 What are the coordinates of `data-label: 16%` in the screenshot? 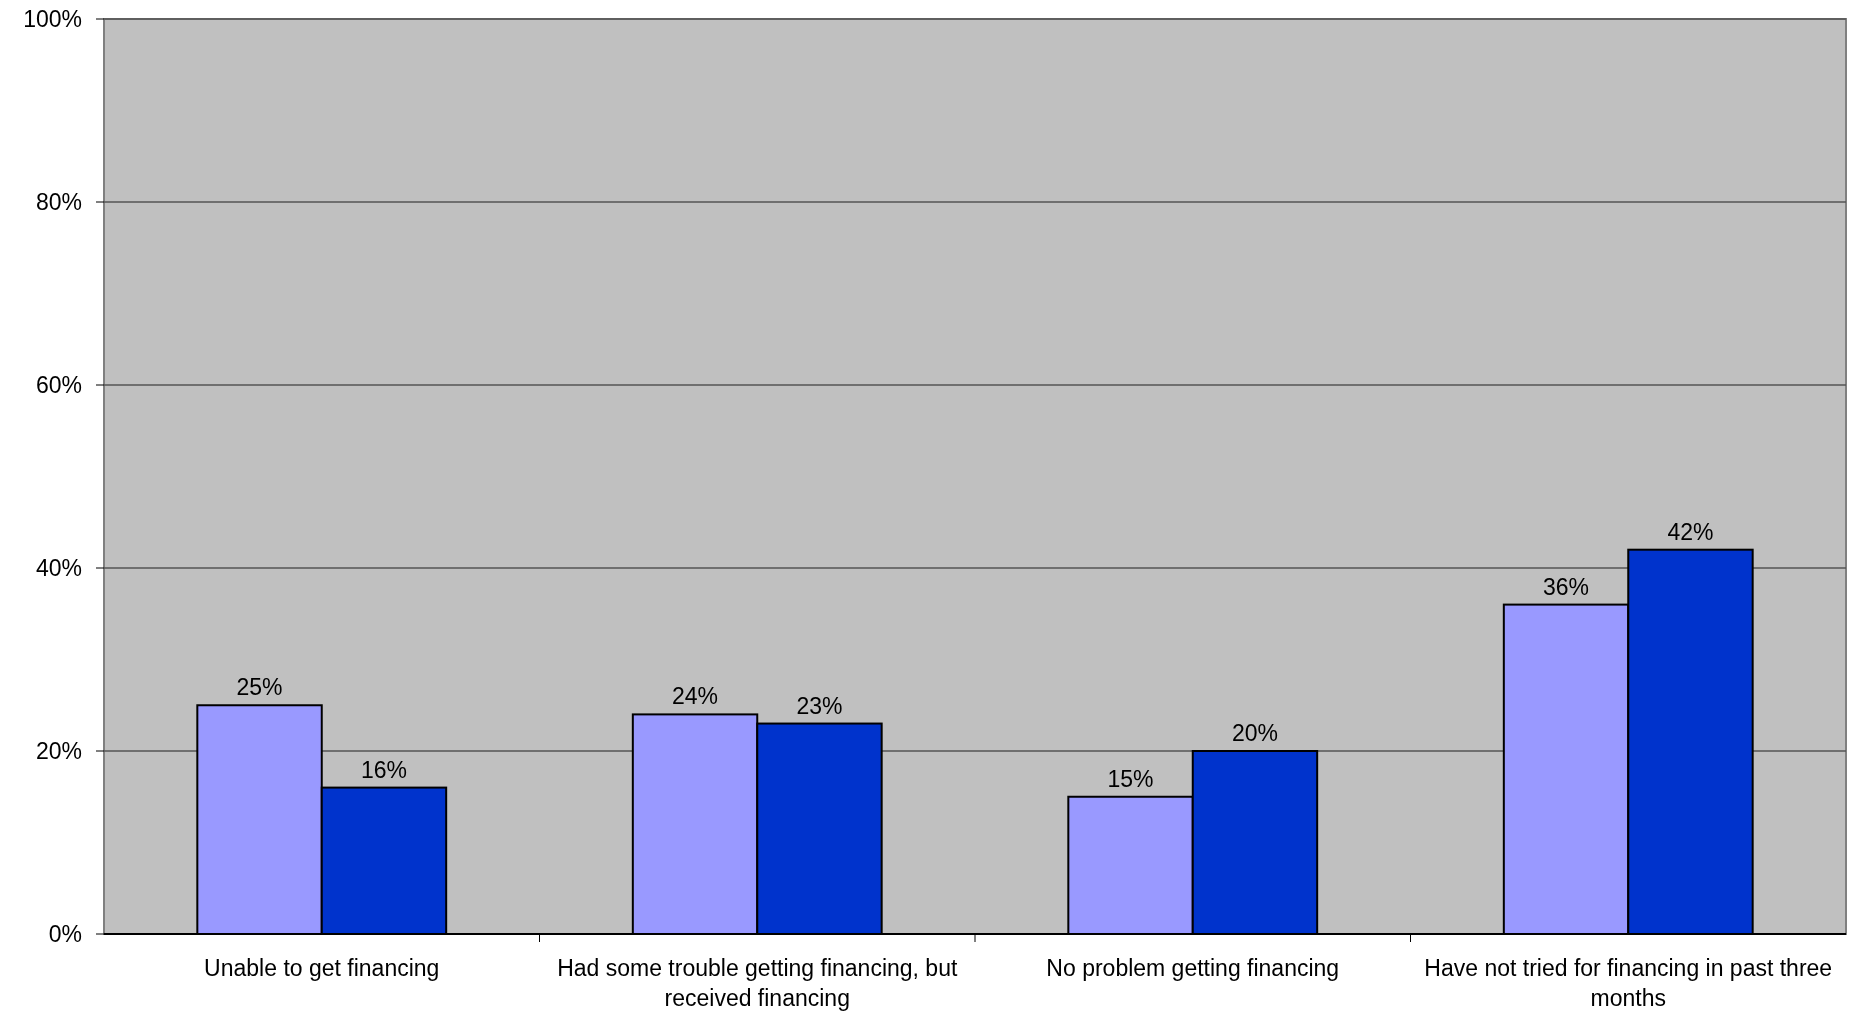 It's located at (383, 769).